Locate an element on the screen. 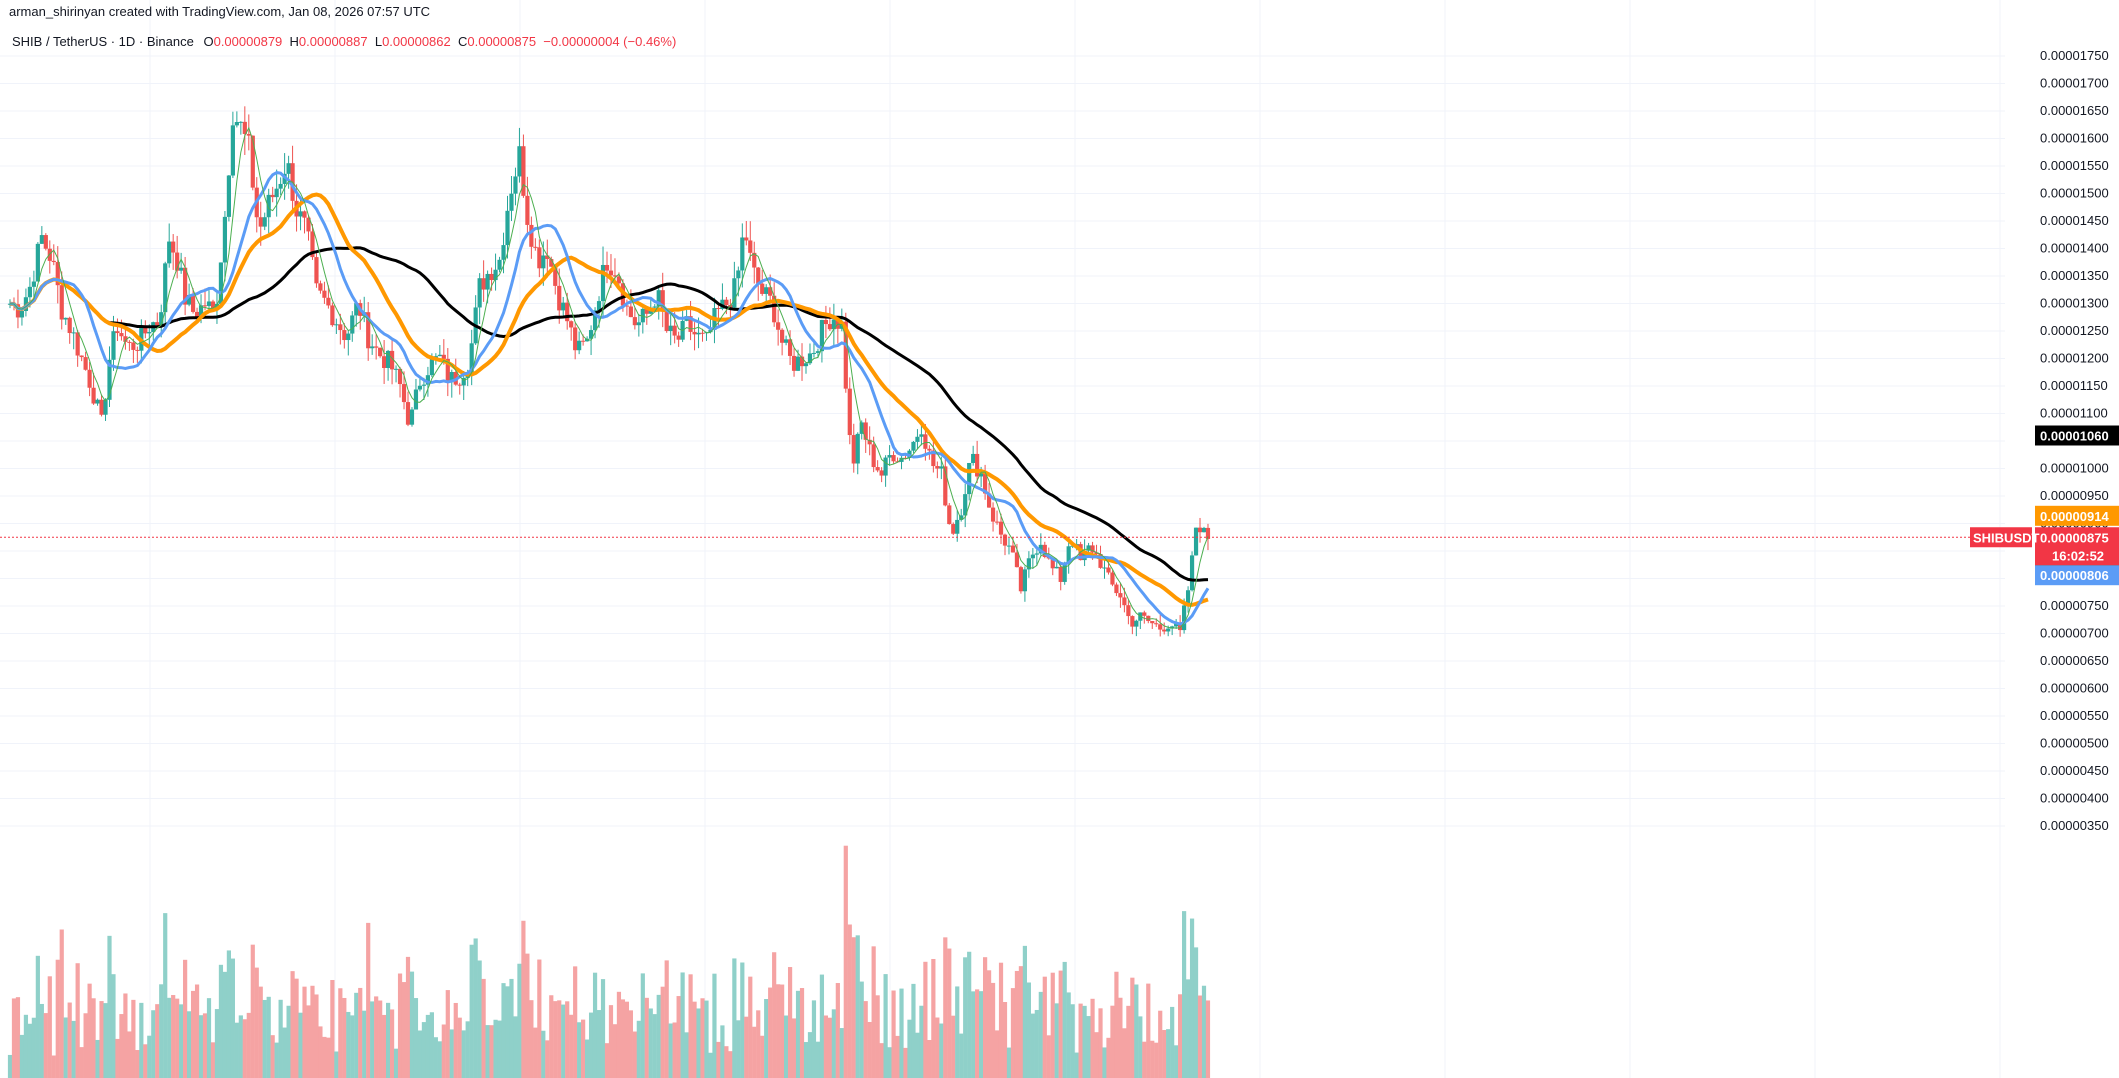  countdown-text: 16:02:52 is located at coordinates (2078, 555).